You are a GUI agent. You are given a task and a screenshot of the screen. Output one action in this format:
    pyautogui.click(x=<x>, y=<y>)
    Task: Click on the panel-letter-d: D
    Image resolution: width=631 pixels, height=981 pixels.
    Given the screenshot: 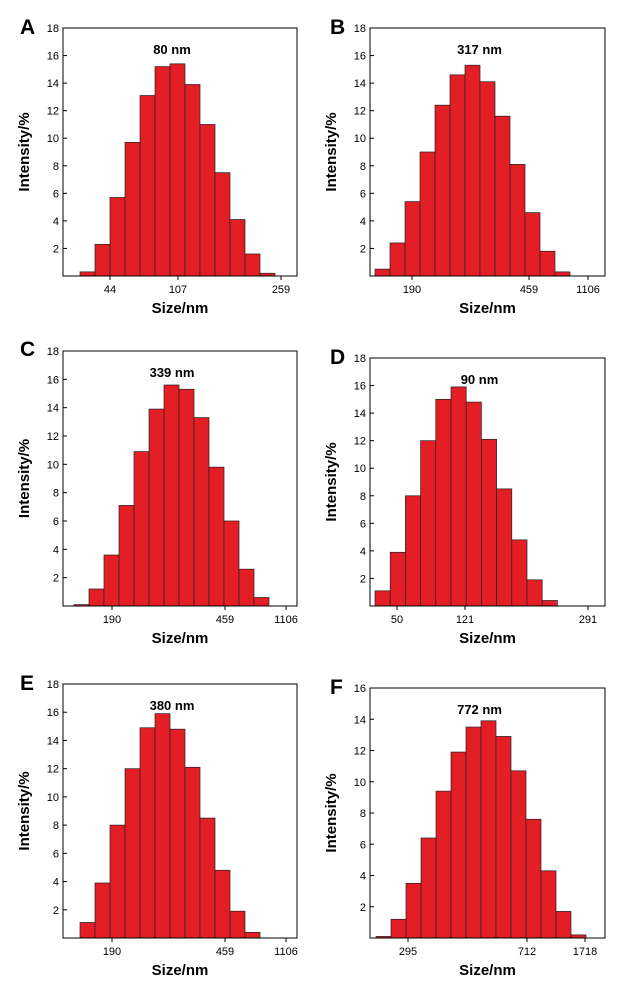 What is the action you would take?
    pyautogui.click(x=337, y=357)
    